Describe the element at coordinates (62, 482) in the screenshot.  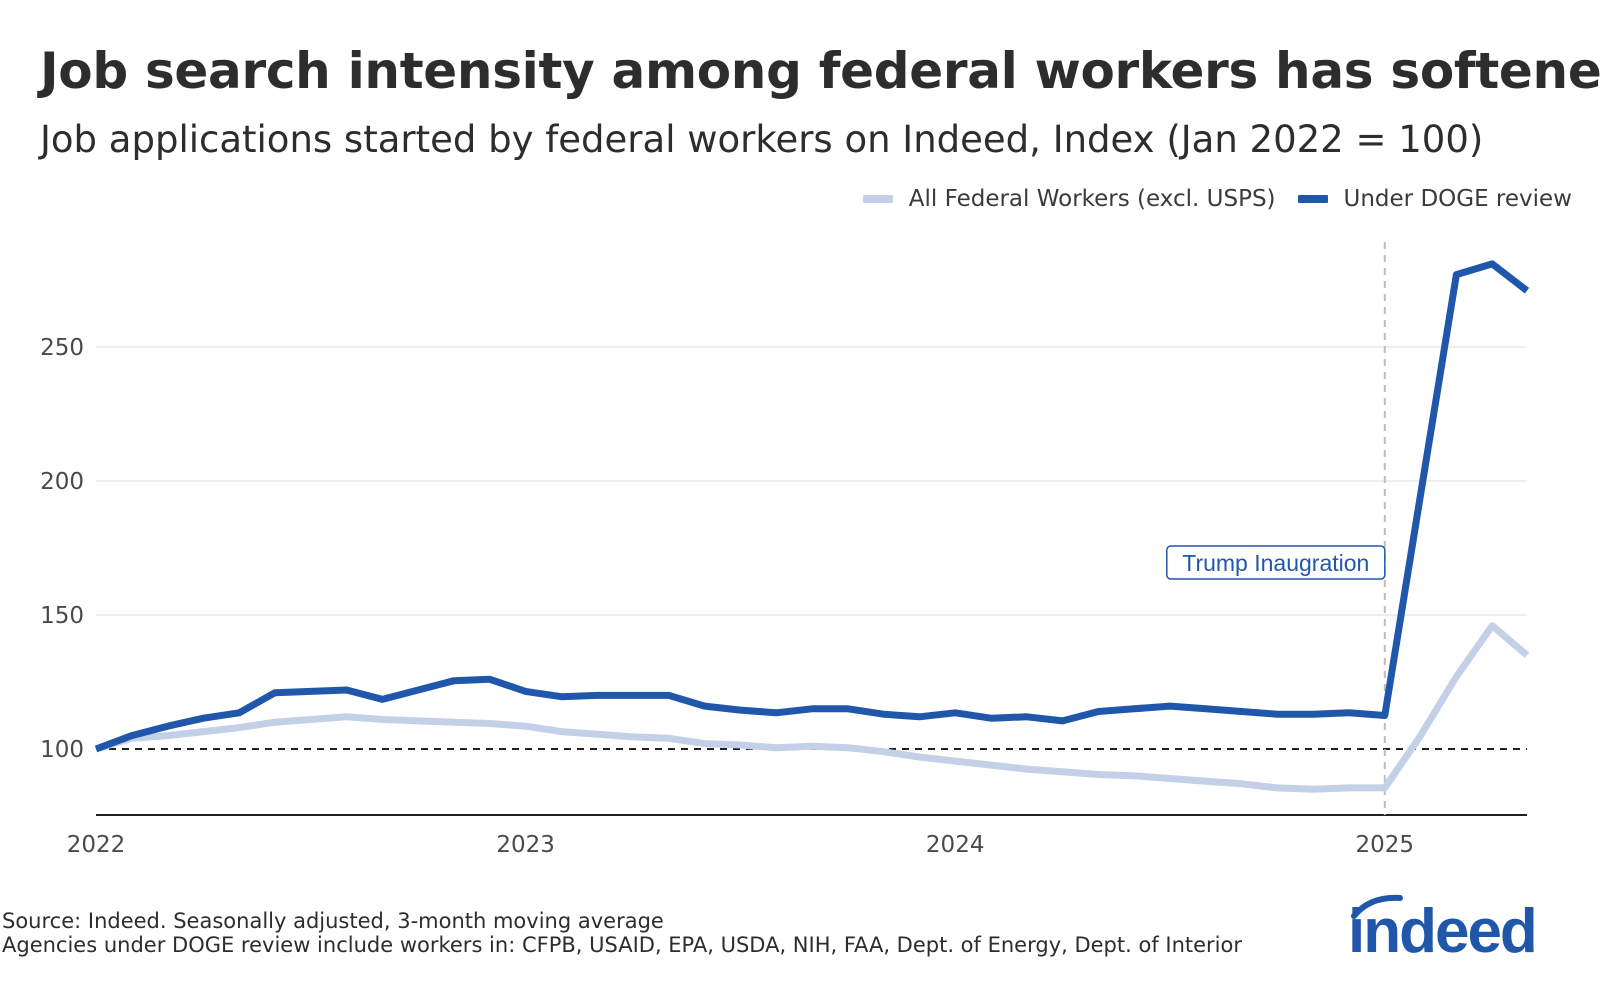
I see `y-tick-label-200: 200` at that location.